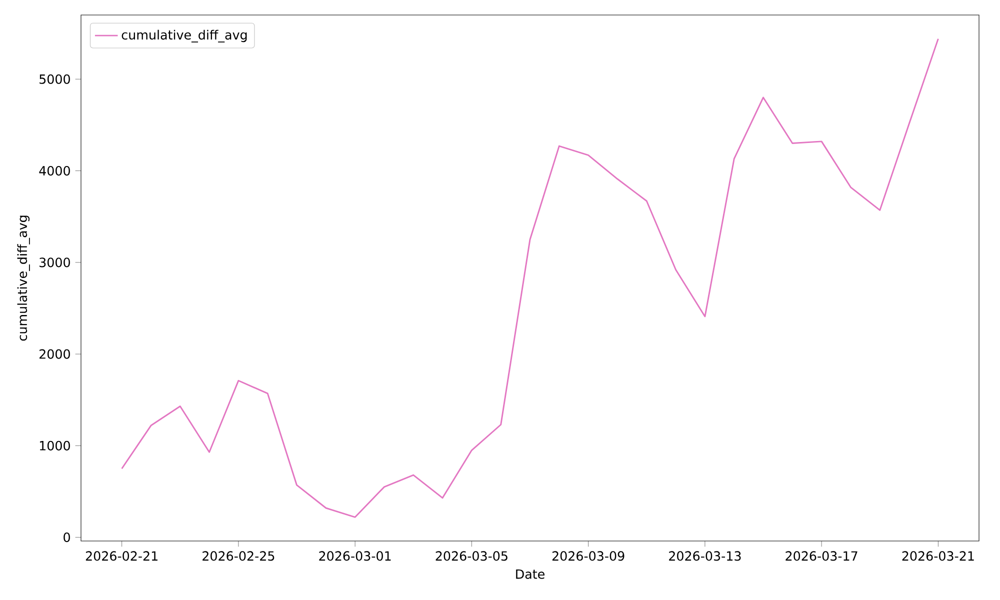 The width and height of the screenshot is (1000, 600). Describe the element at coordinates (472, 556) in the screenshot. I see `x-tick-label: 2026-03-05` at that location.